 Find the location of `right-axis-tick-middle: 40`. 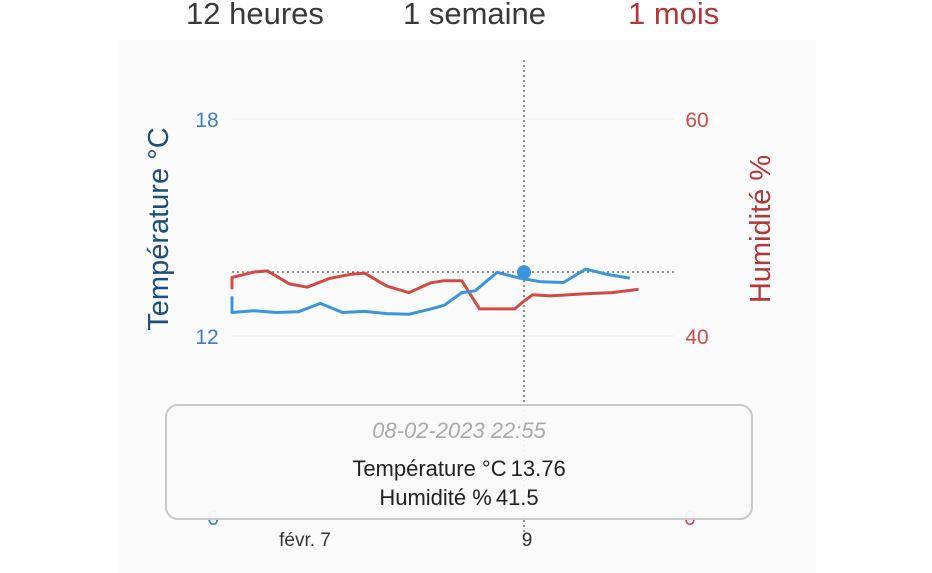

right-axis-tick-middle: 40 is located at coordinates (696, 337).